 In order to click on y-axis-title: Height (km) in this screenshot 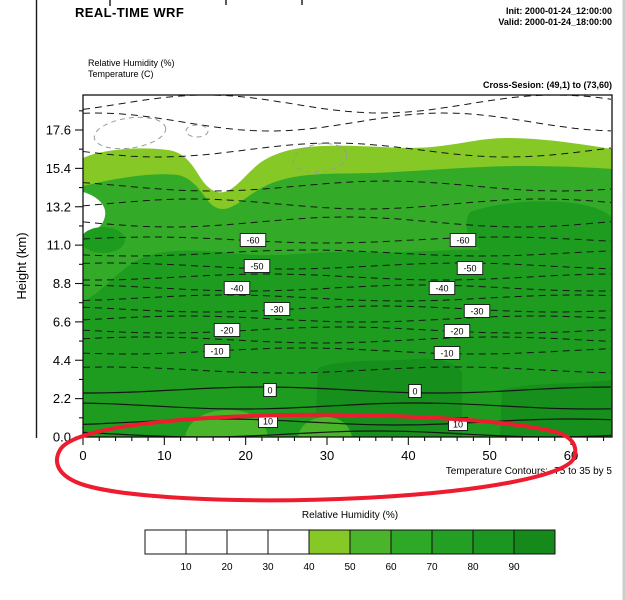, I will do `click(21, 265)`.